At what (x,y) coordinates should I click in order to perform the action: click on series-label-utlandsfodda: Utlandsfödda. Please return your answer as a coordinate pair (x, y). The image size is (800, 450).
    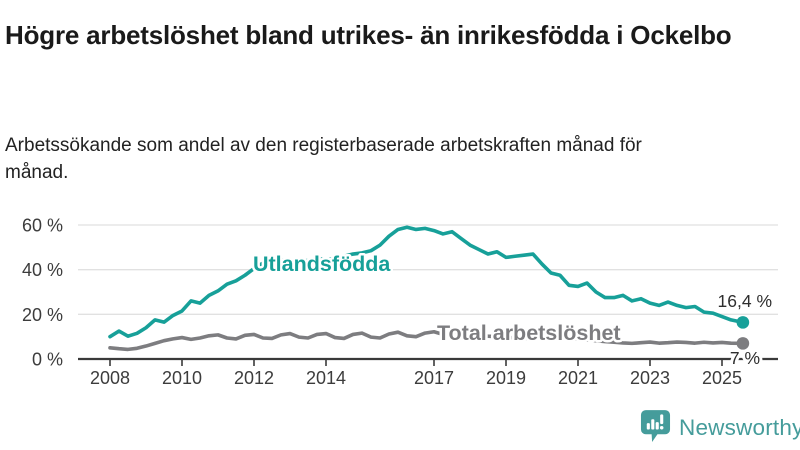
    Looking at the image, I should click on (322, 264).